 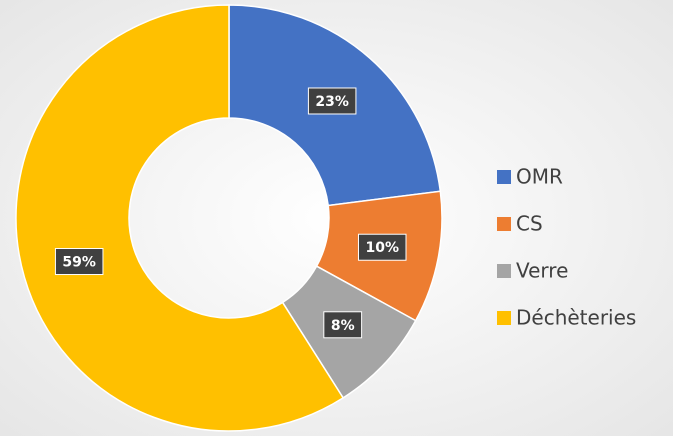 I want to click on data-label: 10%, so click(x=382, y=248).